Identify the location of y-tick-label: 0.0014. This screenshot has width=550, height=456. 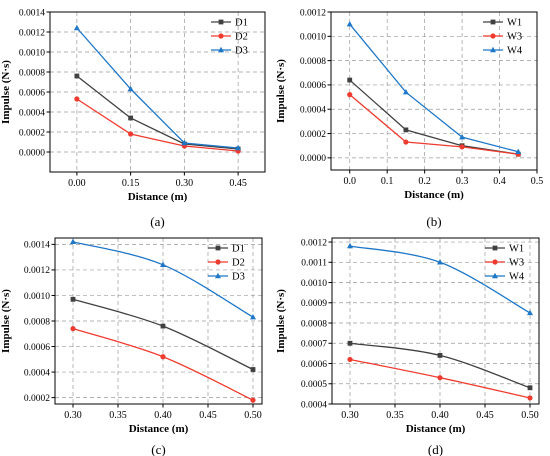
(32, 13).